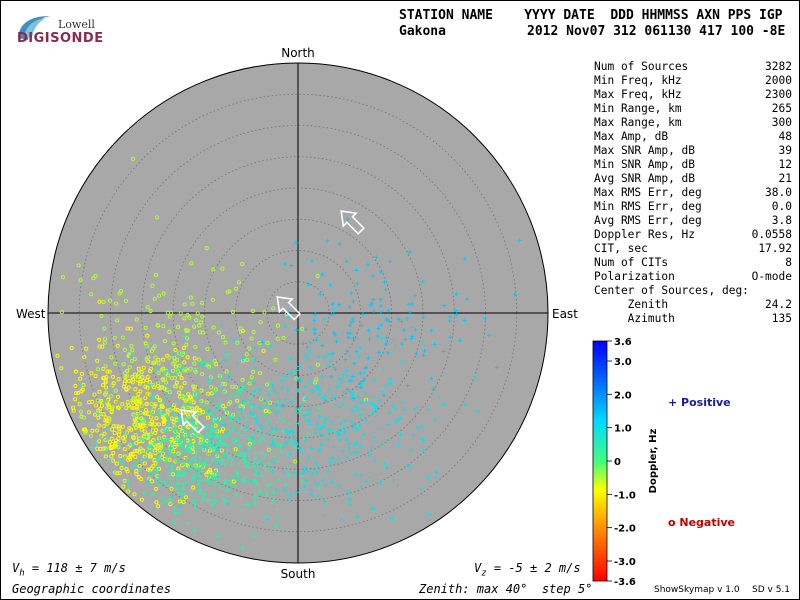 This screenshot has width=800, height=600. I want to click on stat-row: Min SNR Amp, dB 12, so click(693, 165).